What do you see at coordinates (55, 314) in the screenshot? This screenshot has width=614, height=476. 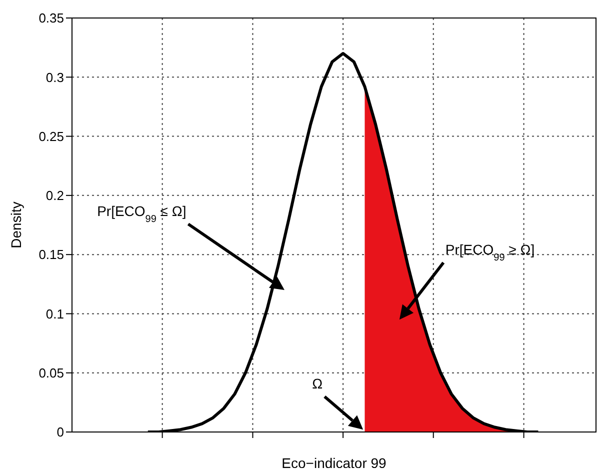 I see `y-tick-label: 0.1` at bounding box center [55, 314].